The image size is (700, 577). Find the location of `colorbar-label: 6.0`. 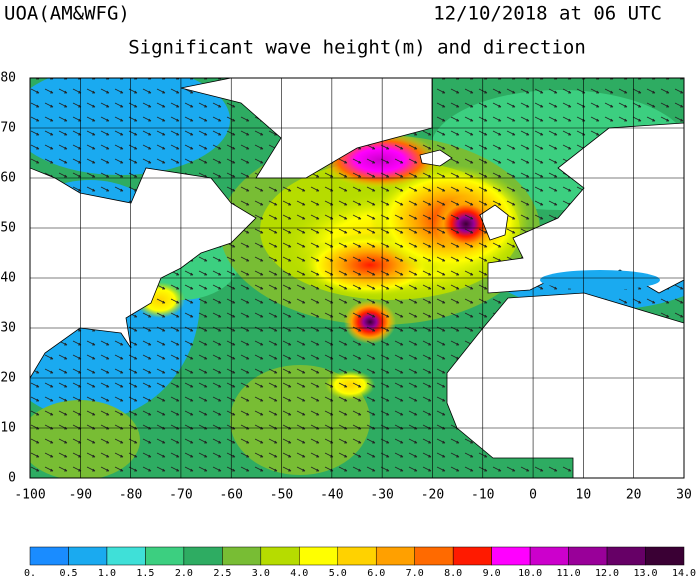

colorbar-label: 6.0 is located at coordinates (376, 572).